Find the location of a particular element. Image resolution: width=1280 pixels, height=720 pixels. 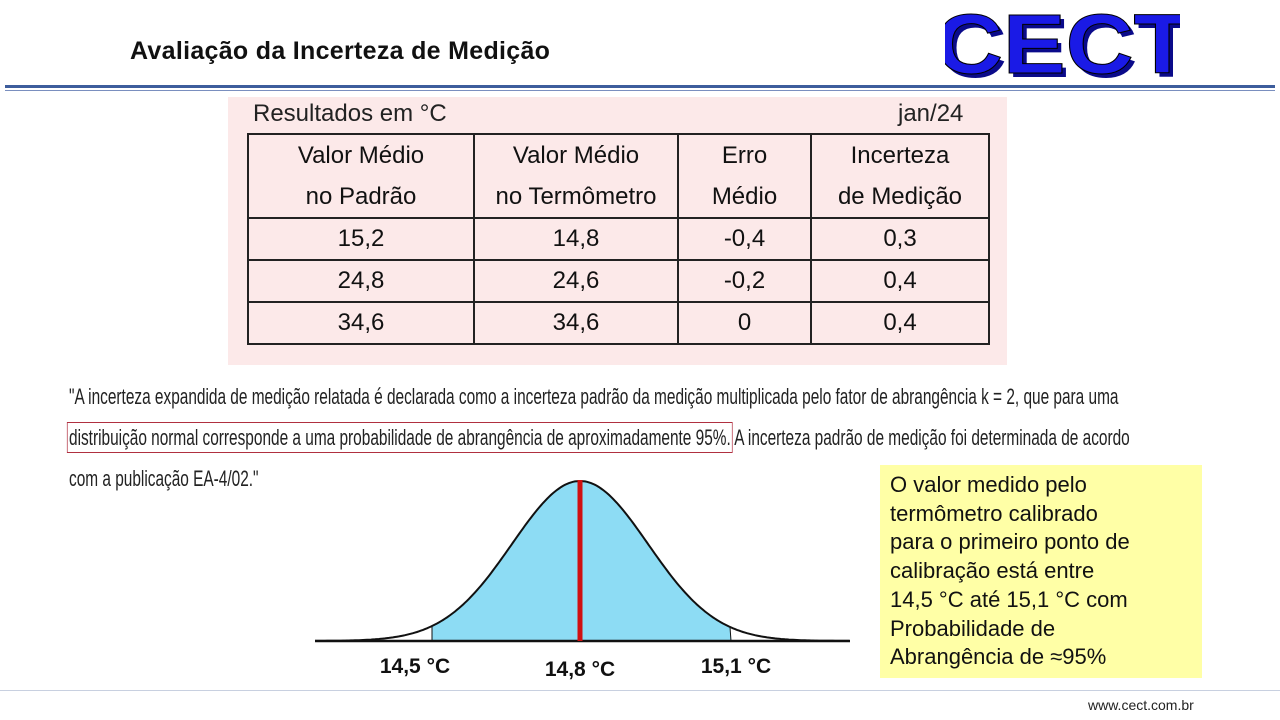

table-cell: 24,6 is located at coordinates (576, 281).